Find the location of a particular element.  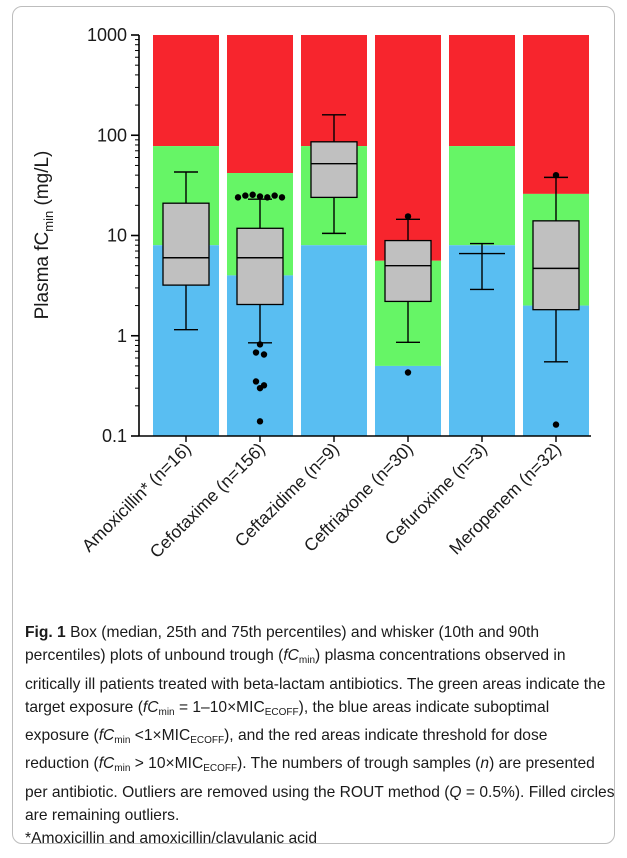

y-tick-label: 1000 is located at coordinates (107, 35).